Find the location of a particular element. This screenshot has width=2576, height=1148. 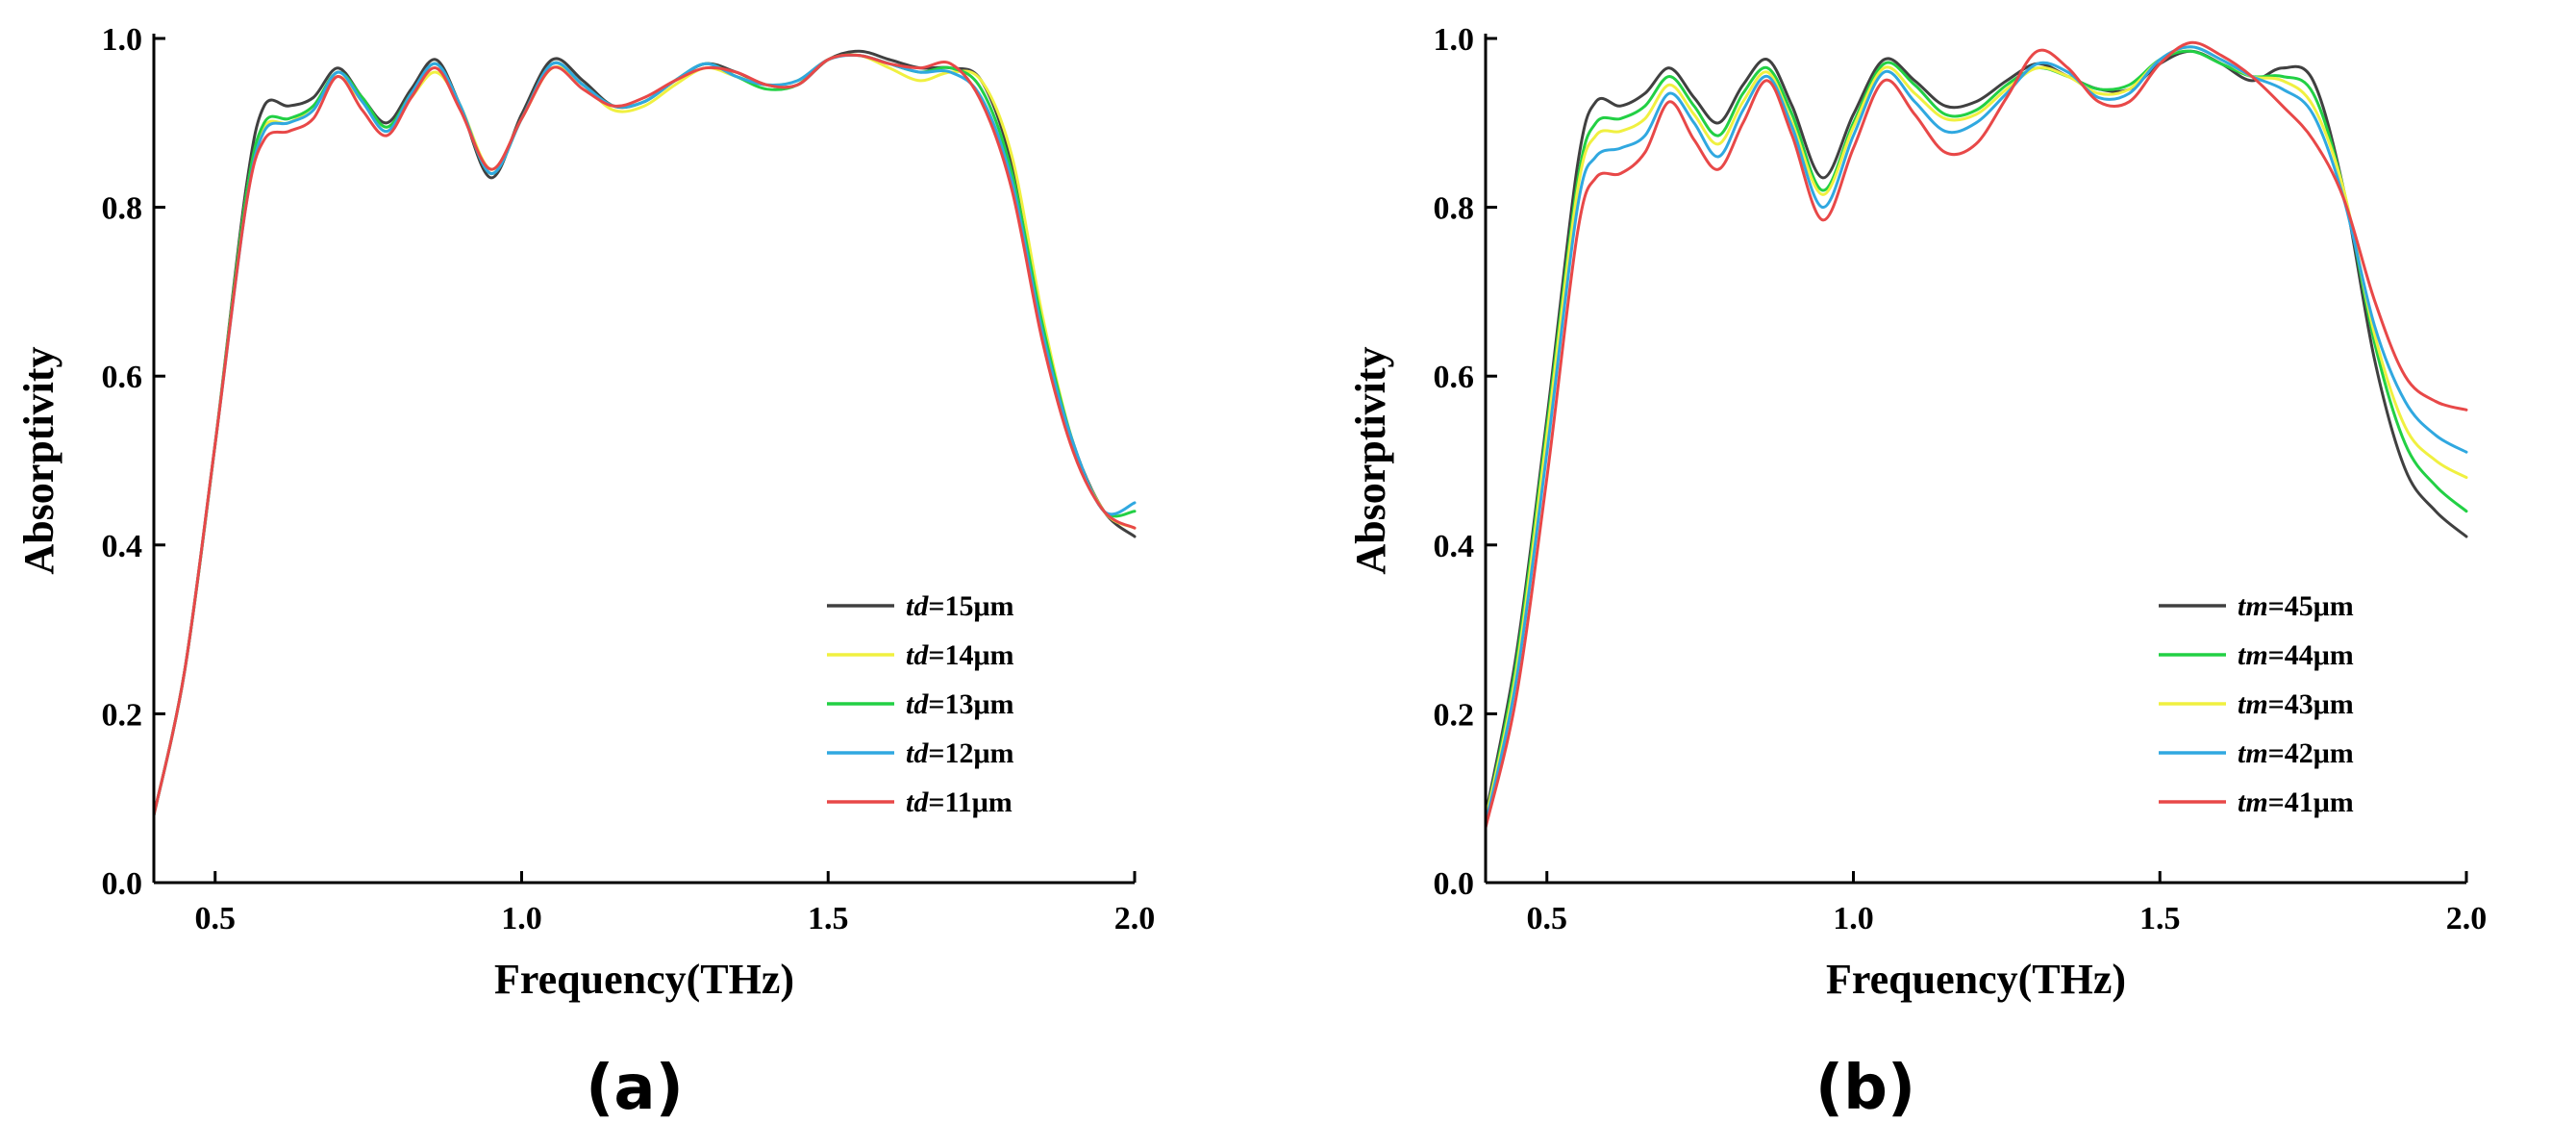

legend: tm=45μm tm=44μm tm=43μm tm=42μm tm=41μm is located at coordinates (2256, 704).